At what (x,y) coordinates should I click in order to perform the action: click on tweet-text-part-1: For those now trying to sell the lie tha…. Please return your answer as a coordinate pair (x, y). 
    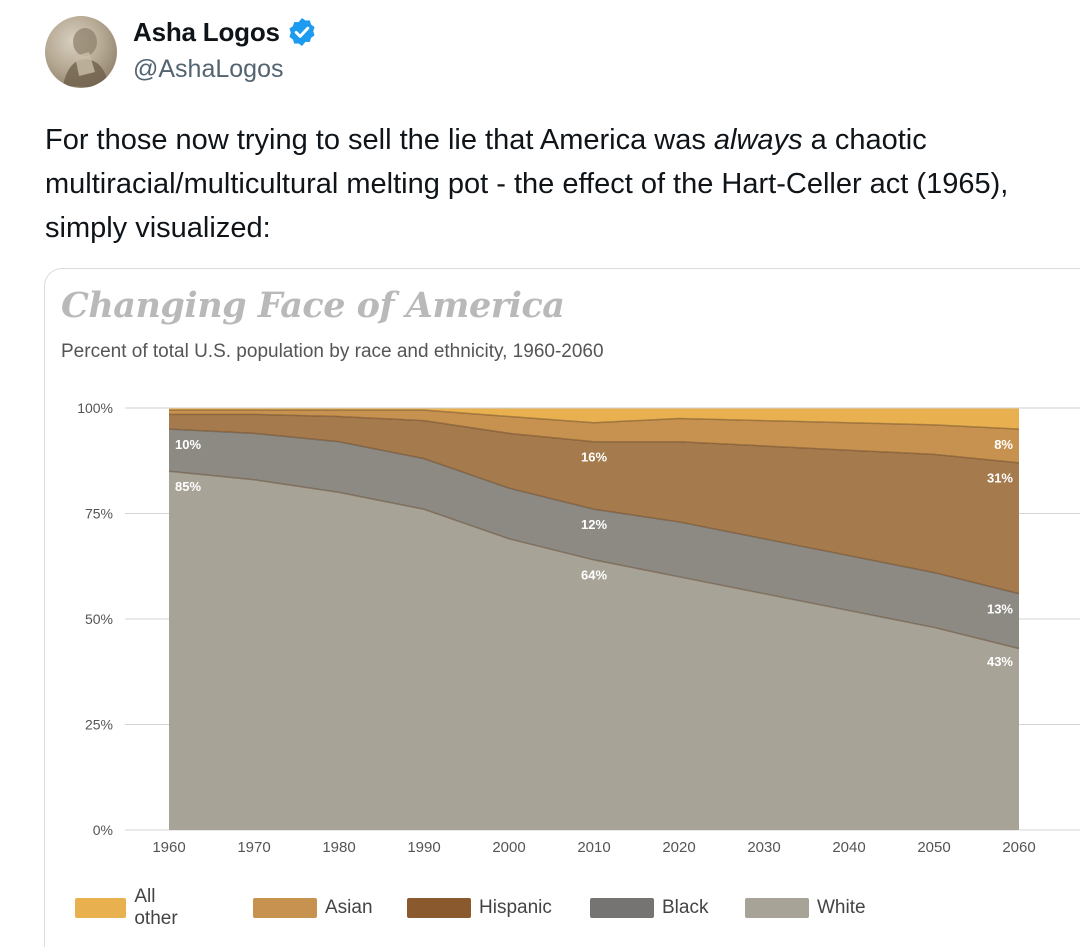
    Looking at the image, I should click on (379, 140).